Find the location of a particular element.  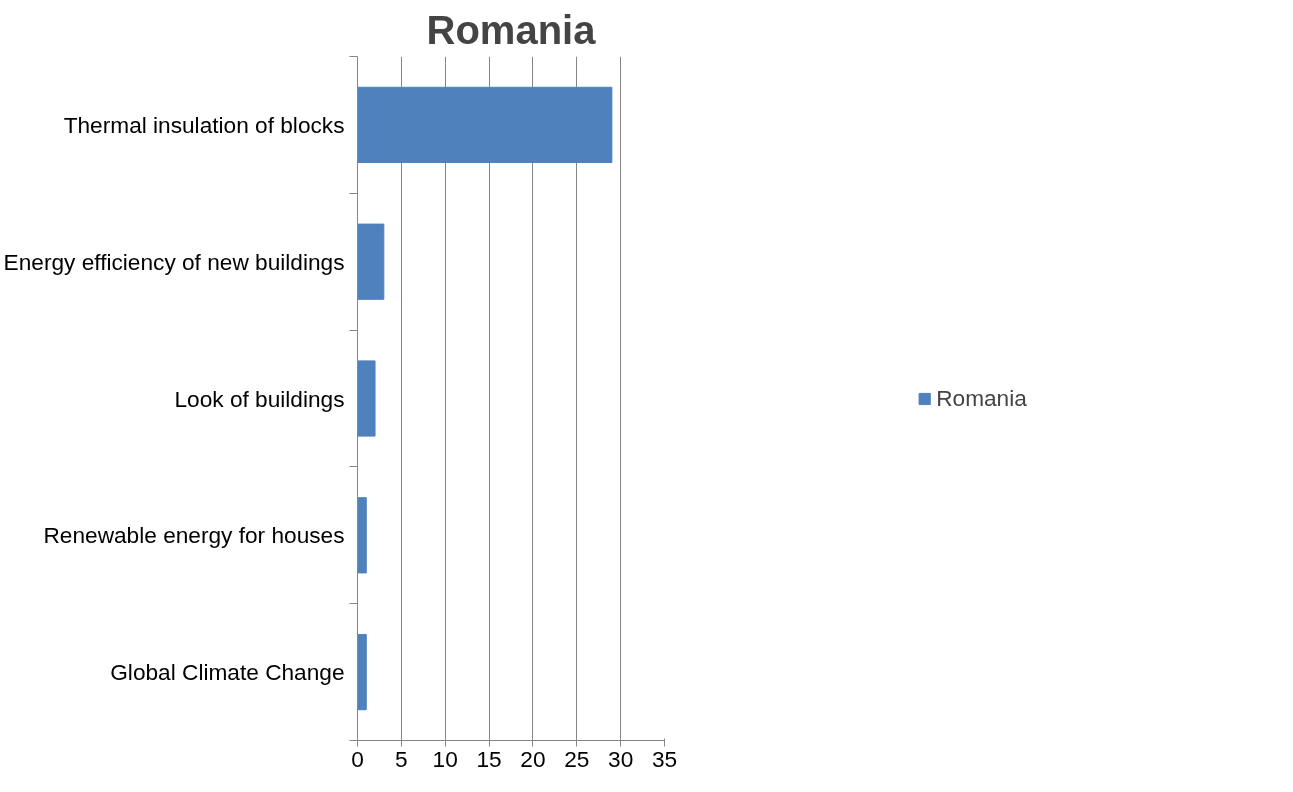

y-tick-label: Thermal insulation of blocks is located at coordinates (204, 124).